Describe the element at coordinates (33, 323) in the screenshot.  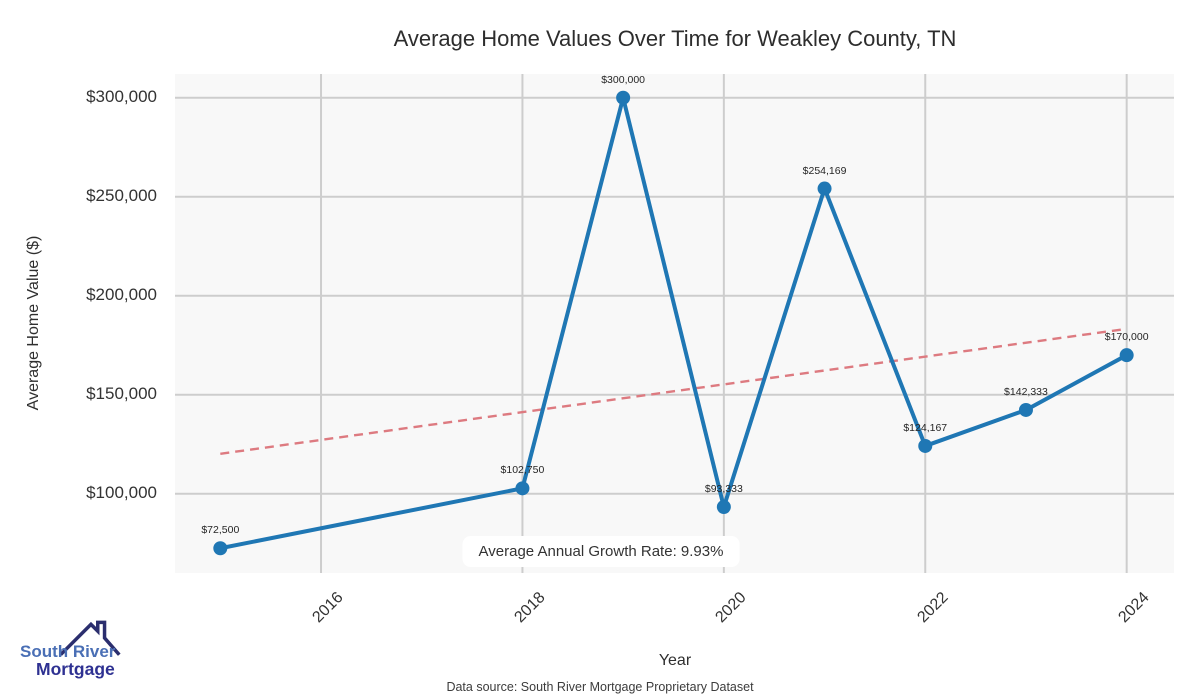
I see `y-axis-title: Average Home Value ($)` at that location.